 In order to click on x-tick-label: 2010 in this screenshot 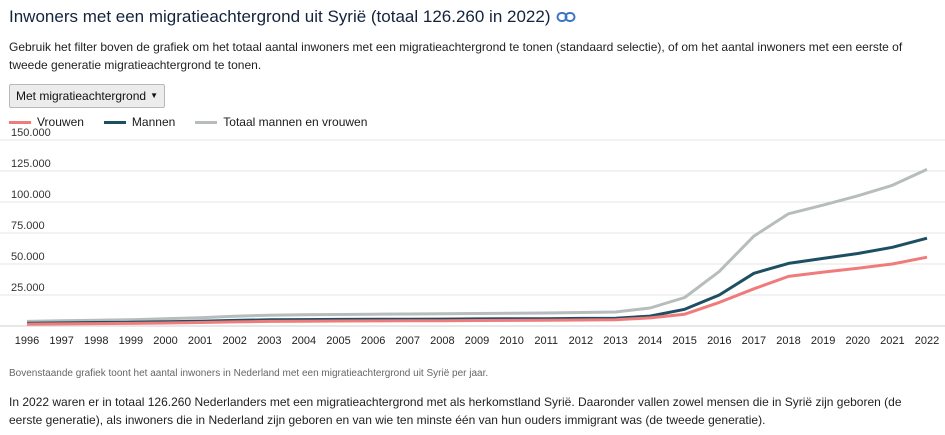, I will do `click(511, 341)`.